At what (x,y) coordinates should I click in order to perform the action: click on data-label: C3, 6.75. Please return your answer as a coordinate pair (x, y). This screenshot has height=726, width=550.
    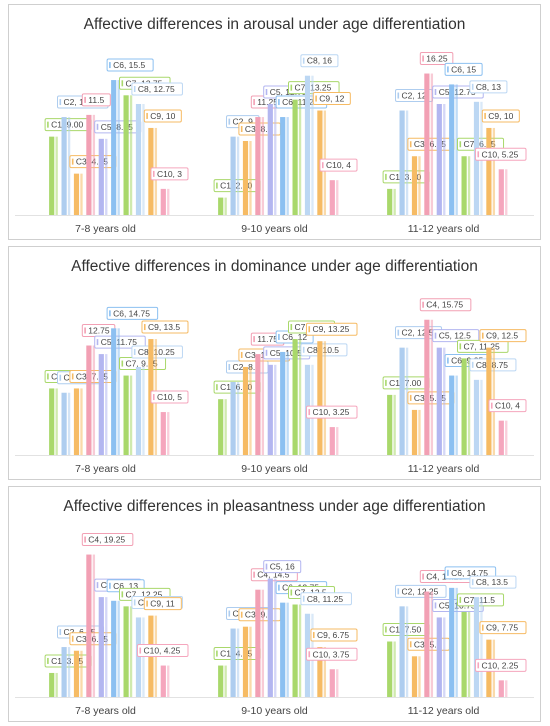
    Looking at the image, I should click on (430, 144).